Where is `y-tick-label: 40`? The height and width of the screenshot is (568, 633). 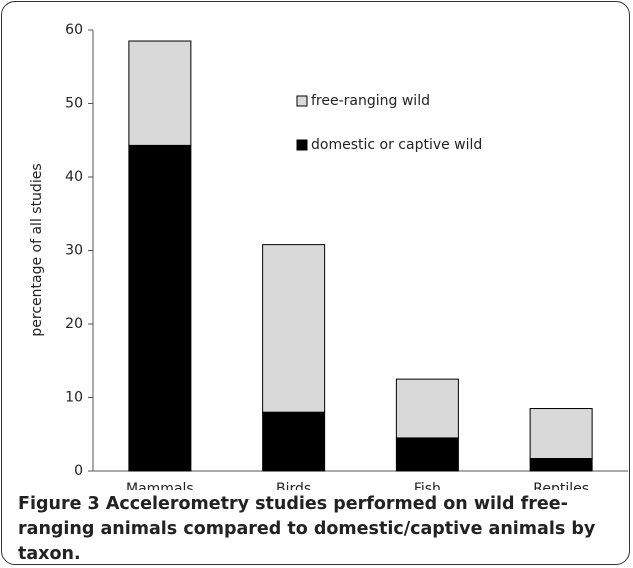
y-tick-label: 40 is located at coordinates (74, 177).